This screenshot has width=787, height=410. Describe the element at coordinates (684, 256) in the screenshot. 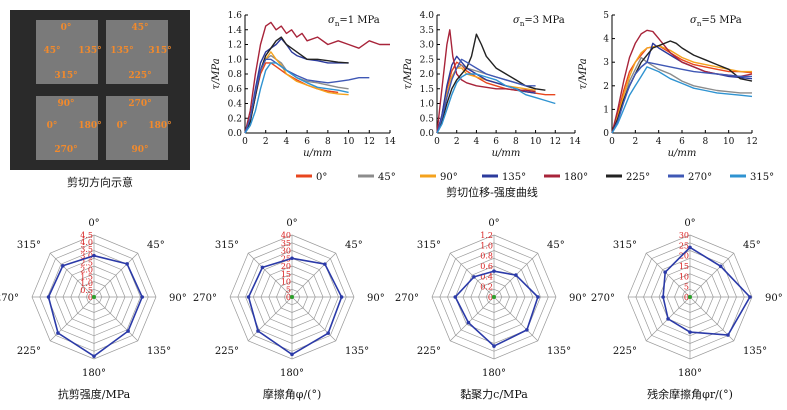

I see `radar-radial-tick: 20` at that location.